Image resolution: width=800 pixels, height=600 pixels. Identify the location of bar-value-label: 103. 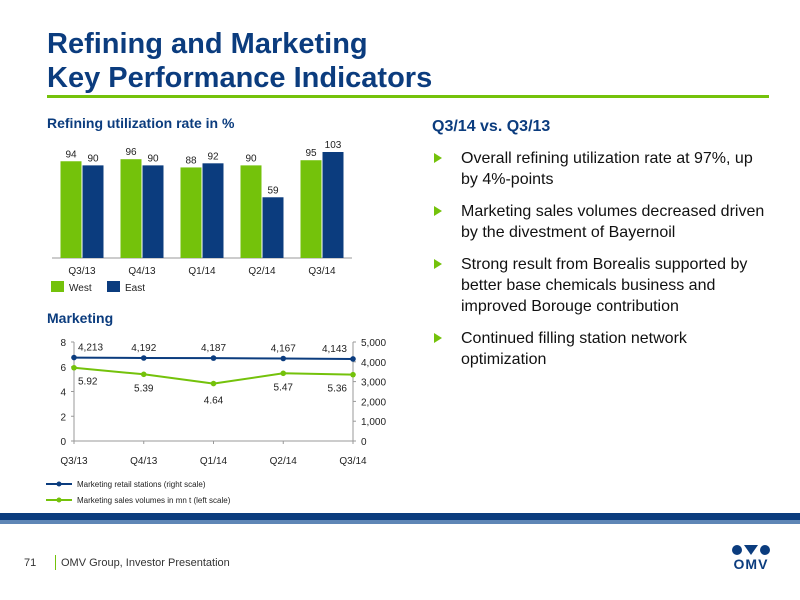
(333, 145).